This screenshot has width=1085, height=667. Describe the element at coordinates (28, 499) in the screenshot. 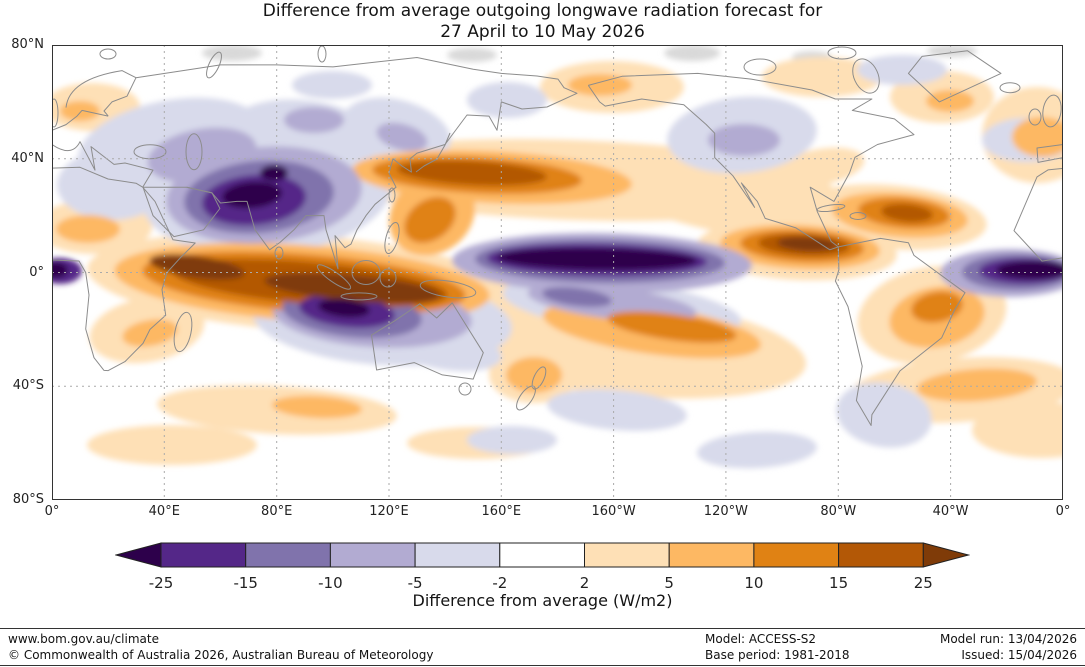

I see `lat-tick-label: 80°S` at that location.